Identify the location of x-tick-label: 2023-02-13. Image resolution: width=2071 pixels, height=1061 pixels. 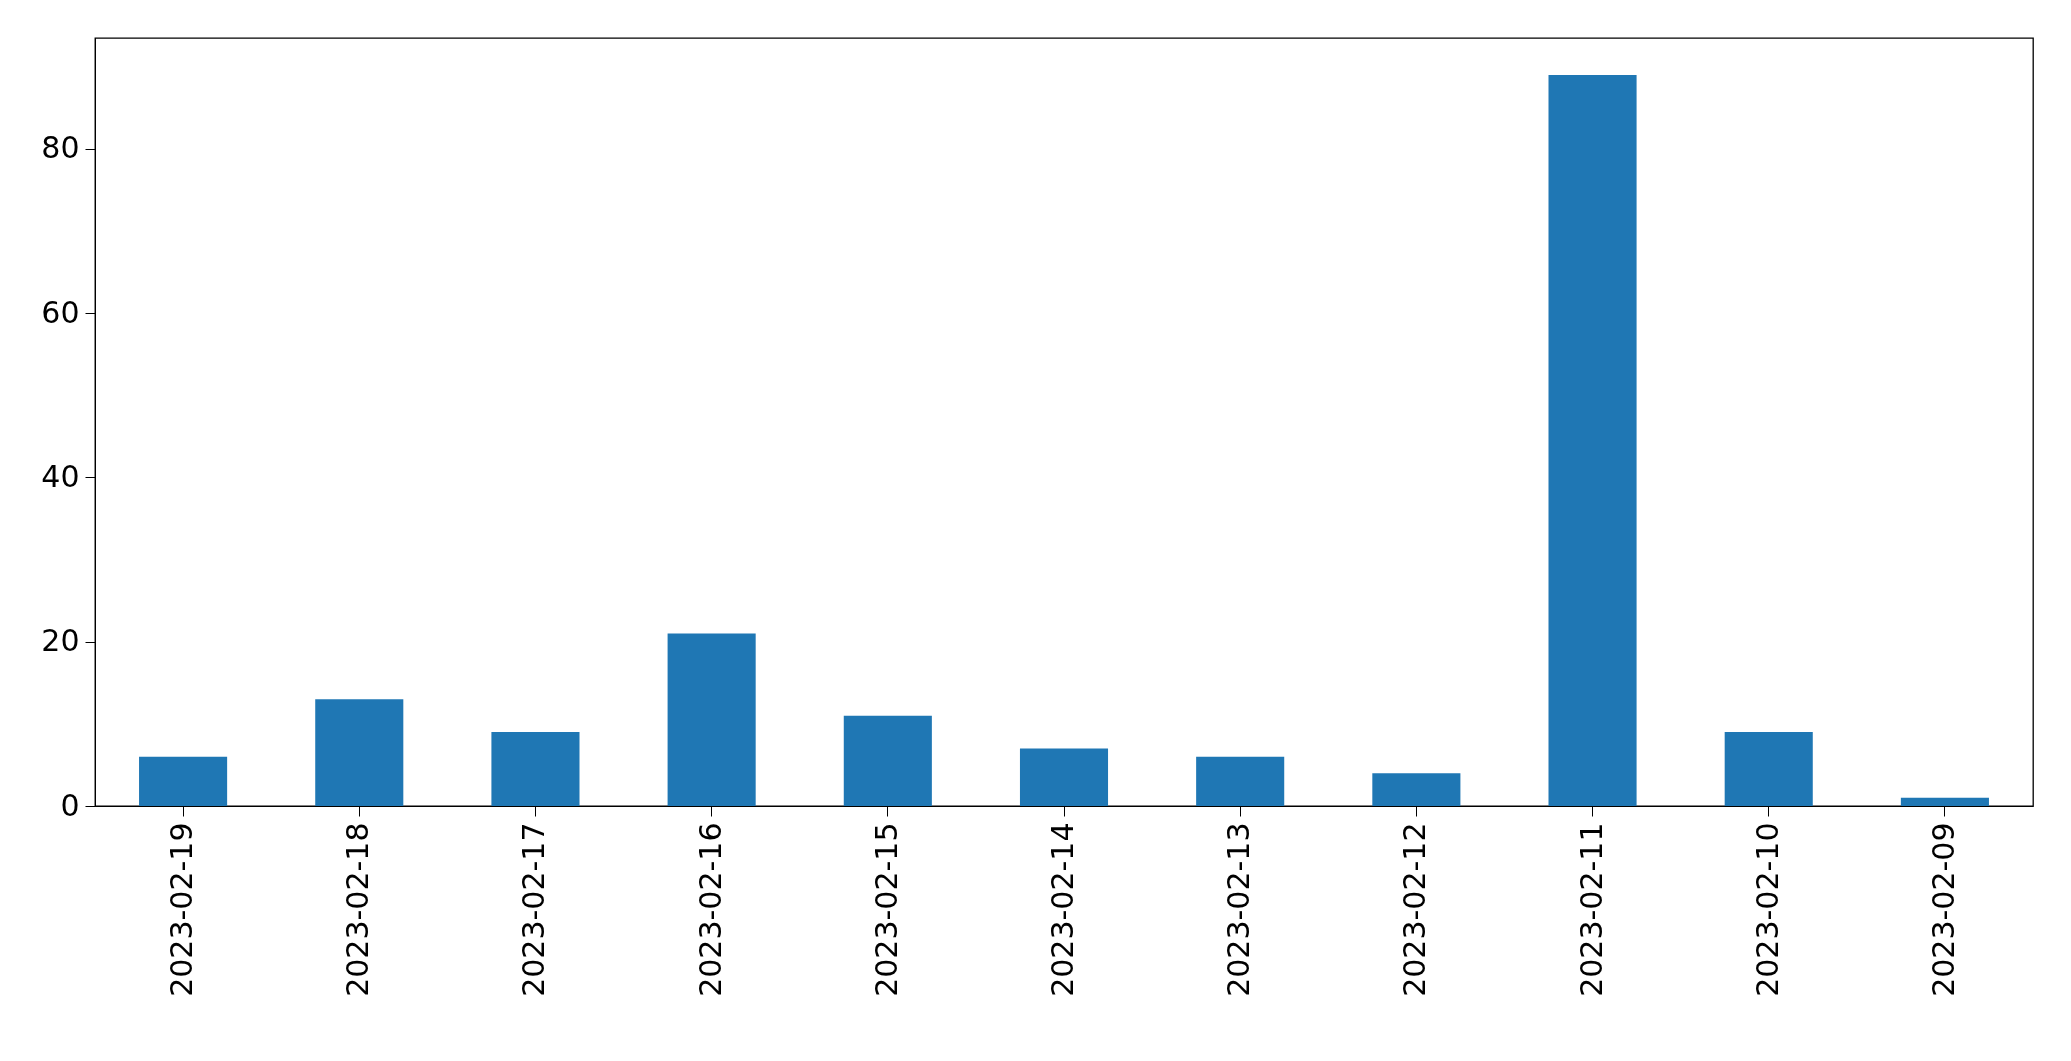
(1239, 909).